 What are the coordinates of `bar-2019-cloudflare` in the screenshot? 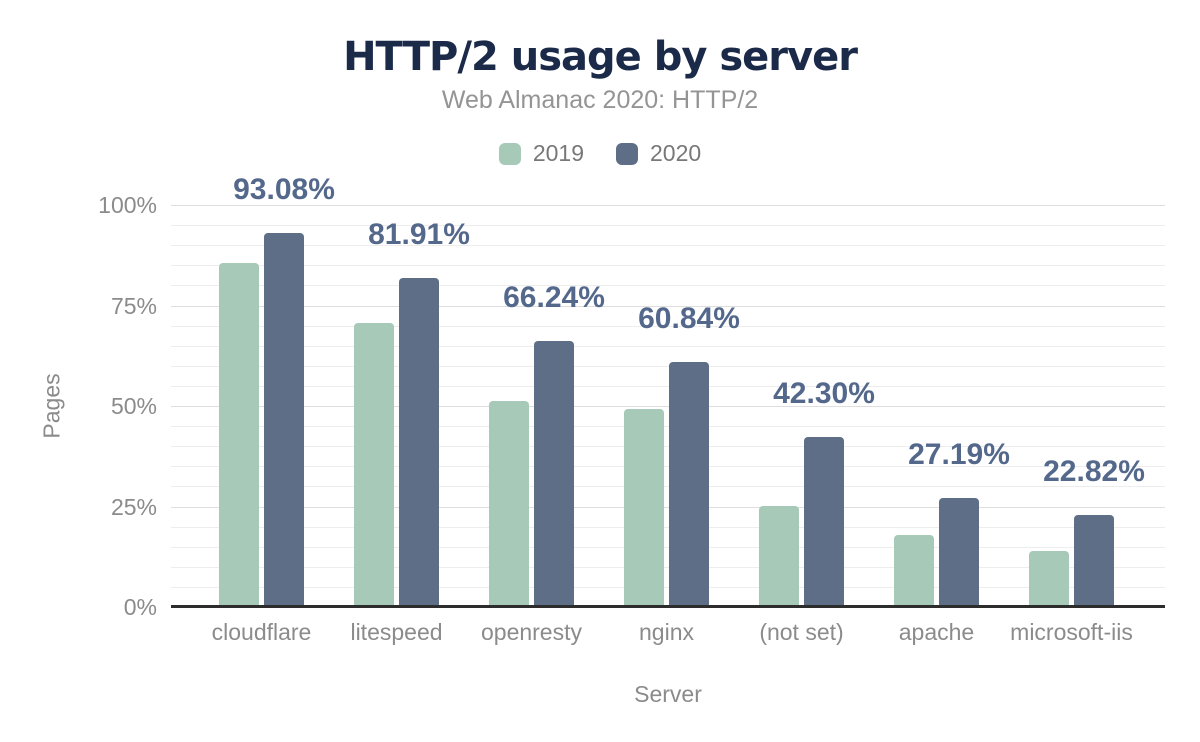 It's located at (239, 435).